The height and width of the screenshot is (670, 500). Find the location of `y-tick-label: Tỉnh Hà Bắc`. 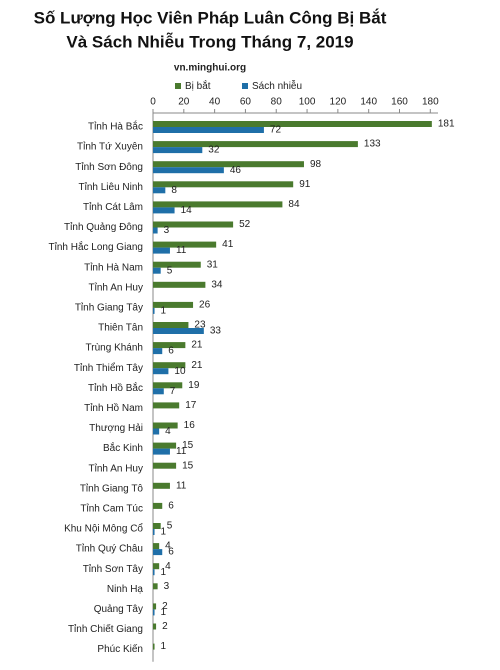

y-tick-label: Tỉnh Hà Bắc is located at coordinates (115, 126).